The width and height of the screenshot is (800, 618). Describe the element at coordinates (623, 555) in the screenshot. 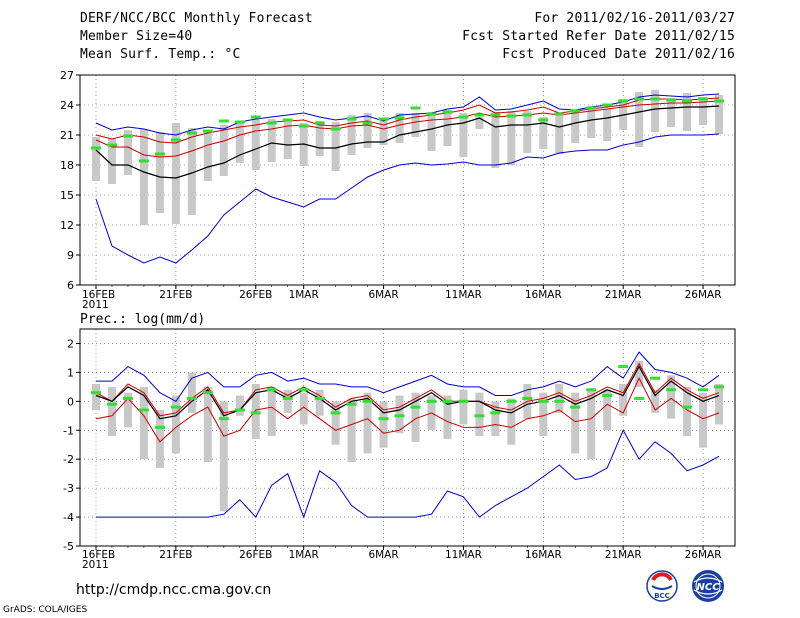

I see `precip-xtick-label: 21MAR` at that location.